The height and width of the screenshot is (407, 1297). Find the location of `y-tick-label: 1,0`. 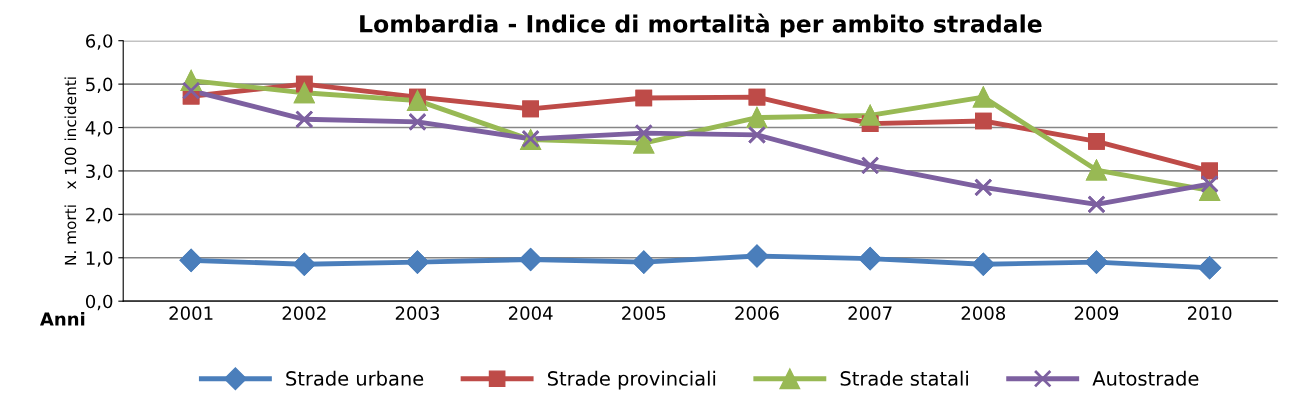

y-tick-label: 1,0 is located at coordinates (99, 259).